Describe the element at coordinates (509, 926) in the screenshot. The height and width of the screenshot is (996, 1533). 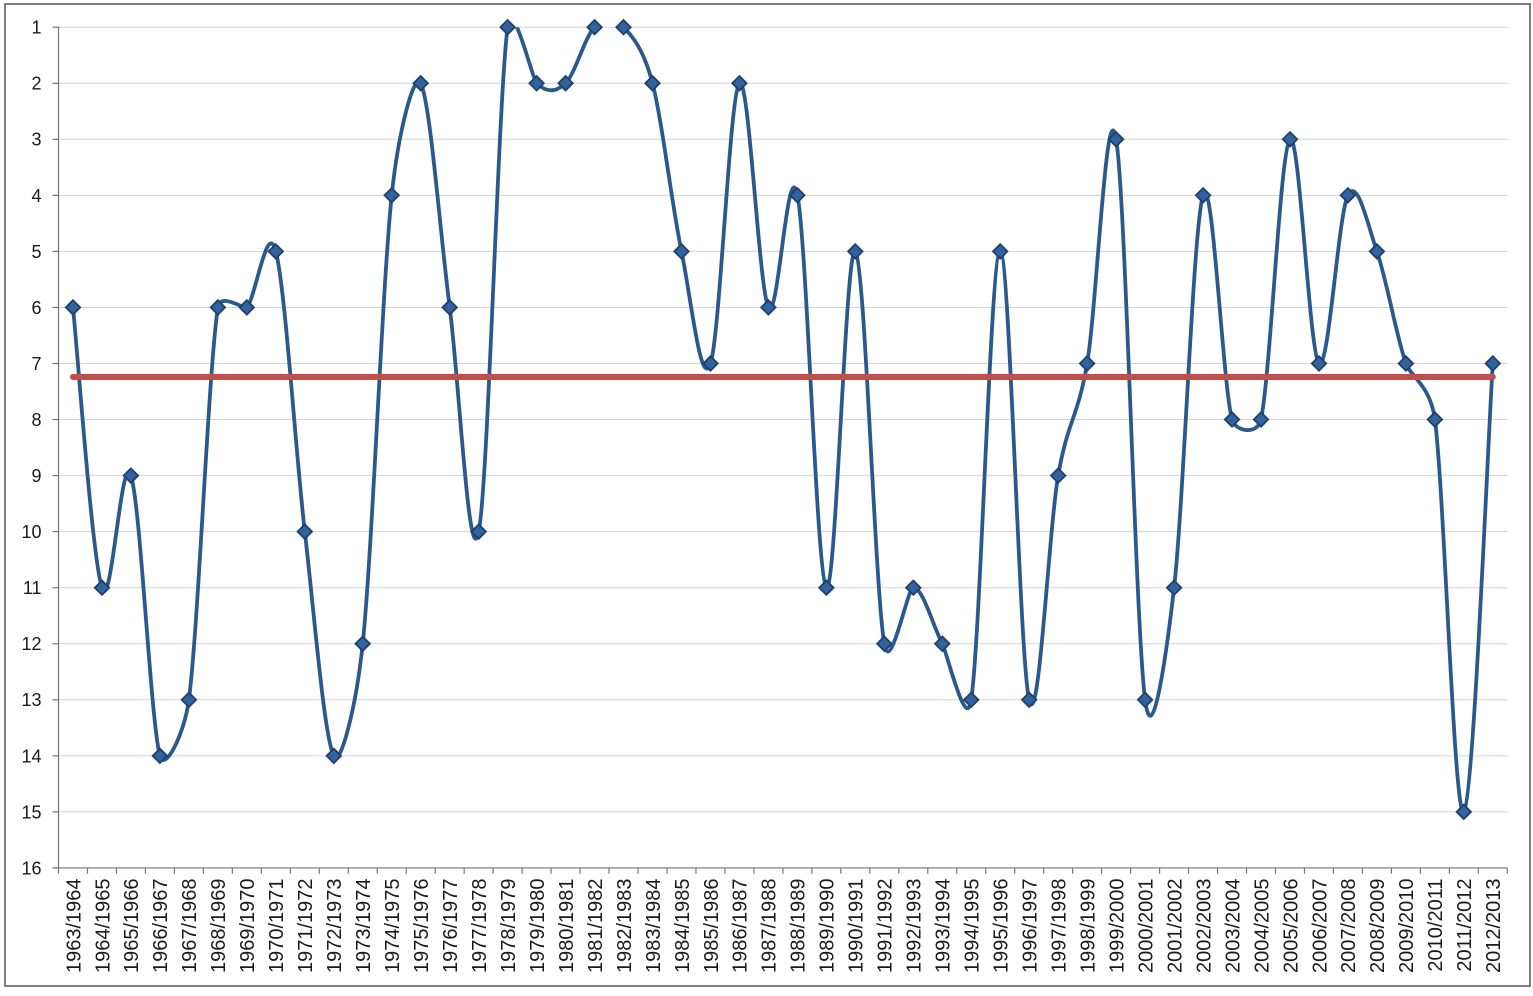
I see `svg-text: 1978/1979` at that location.